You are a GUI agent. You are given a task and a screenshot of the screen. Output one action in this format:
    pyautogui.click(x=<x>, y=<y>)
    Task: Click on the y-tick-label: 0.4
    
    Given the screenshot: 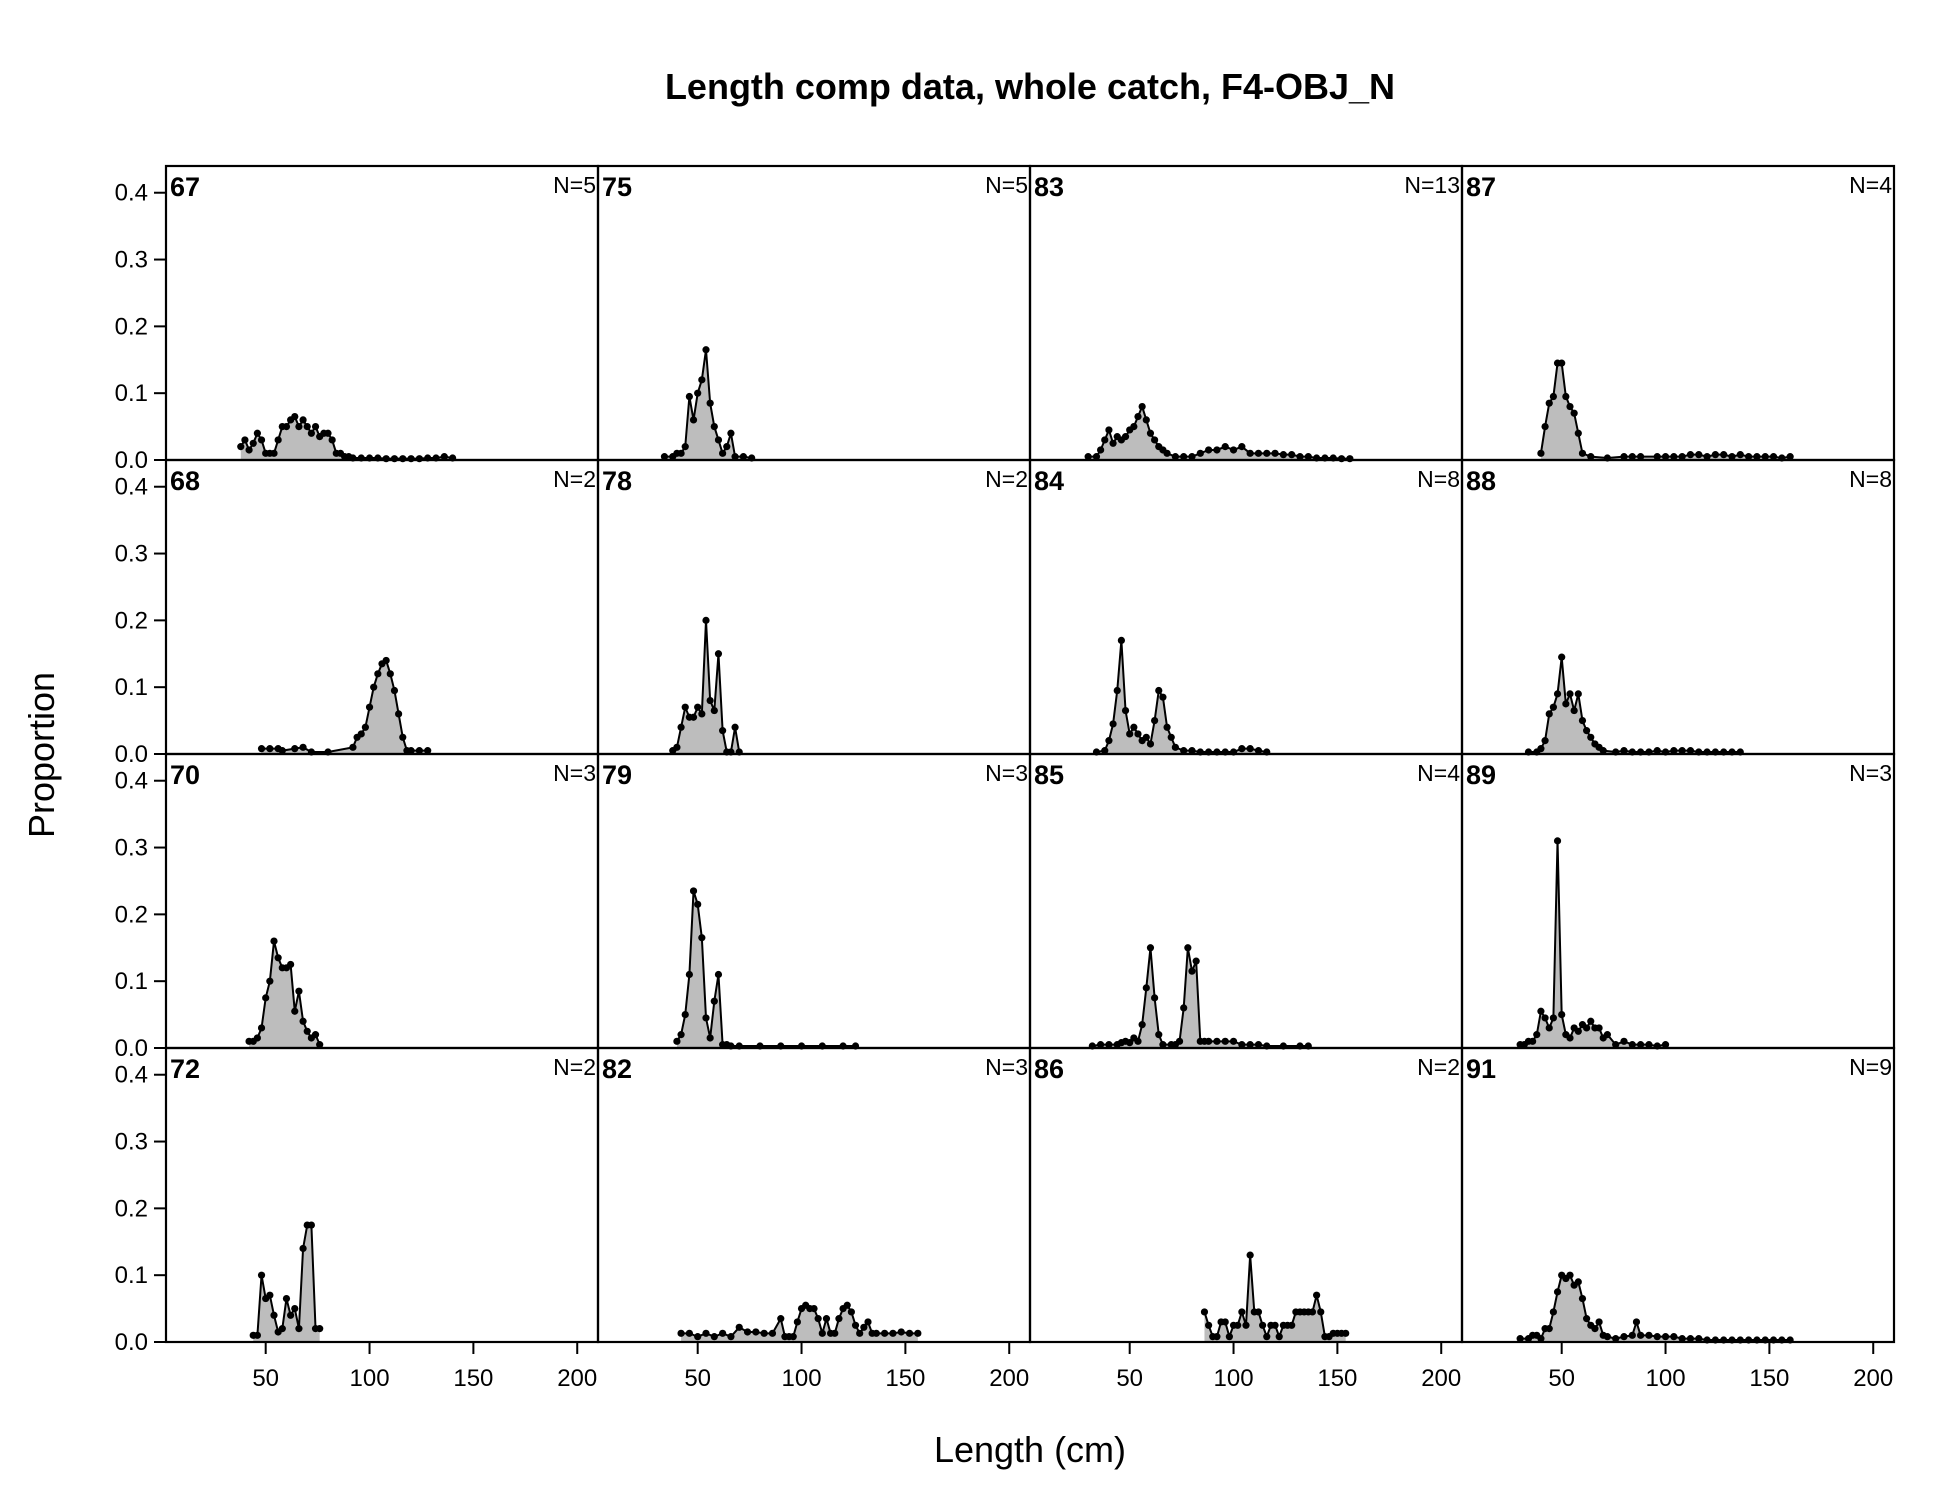 What is the action you would take?
    pyautogui.click(x=131, y=487)
    